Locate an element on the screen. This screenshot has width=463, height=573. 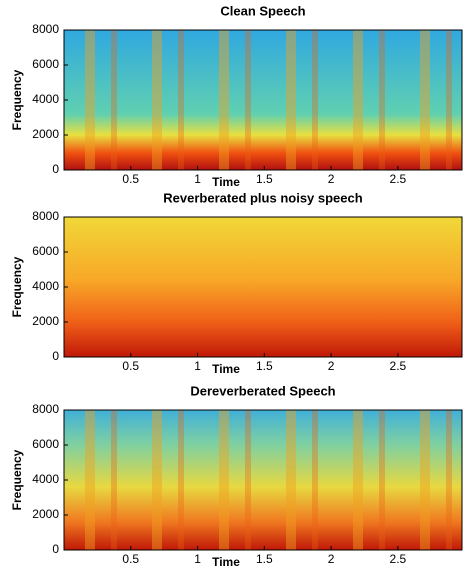
chart-title: Reverberated plus noisy speech is located at coordinates (262, 197).